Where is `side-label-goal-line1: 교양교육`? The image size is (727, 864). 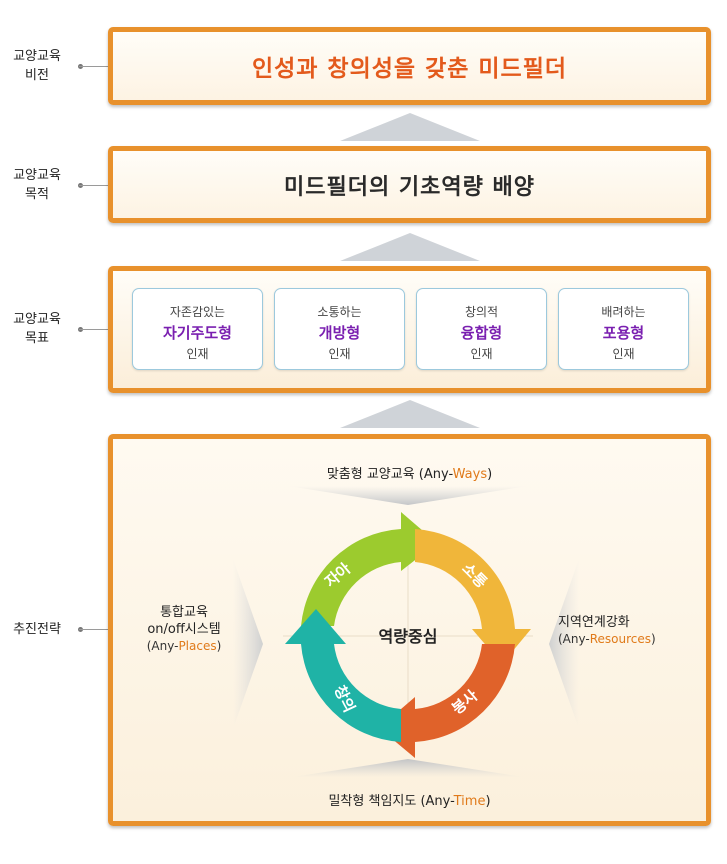
side-label-goal-line1: 교양교육 is located at coordinates (37, 319).